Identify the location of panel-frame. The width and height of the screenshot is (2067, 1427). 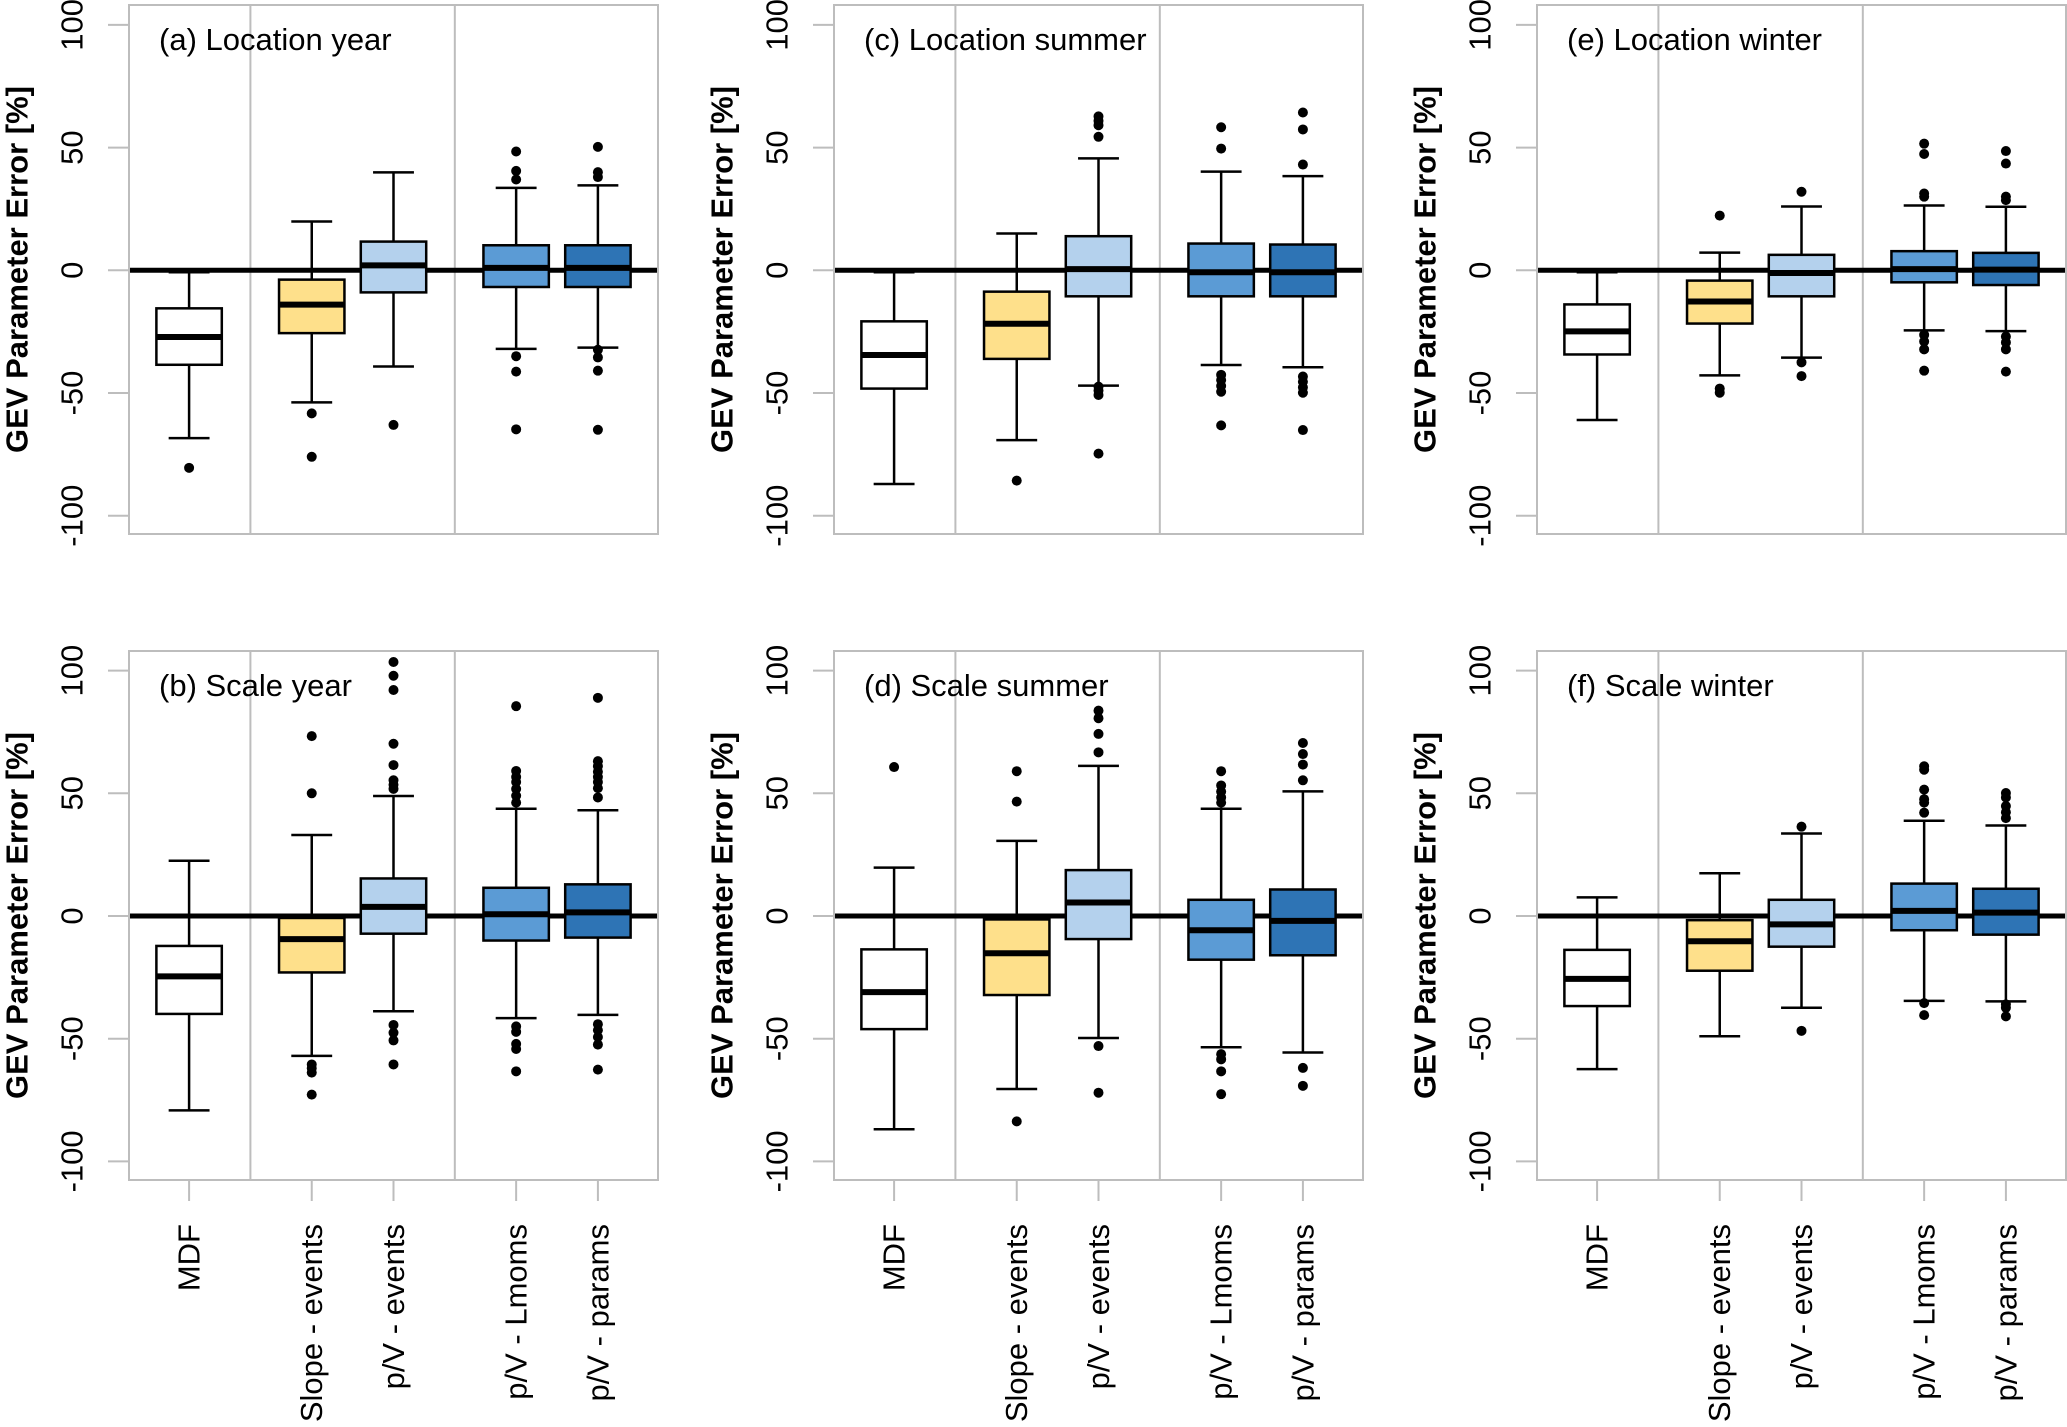
(393, 269).